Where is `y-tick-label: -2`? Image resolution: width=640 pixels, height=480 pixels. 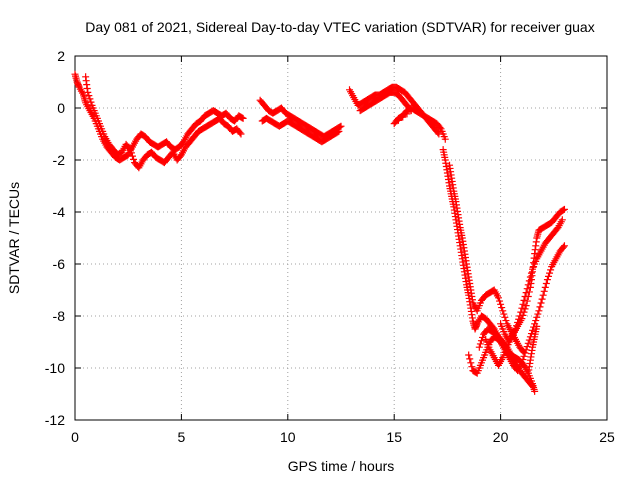
y-tick-label: -2 is located at coordinates (59, 160).